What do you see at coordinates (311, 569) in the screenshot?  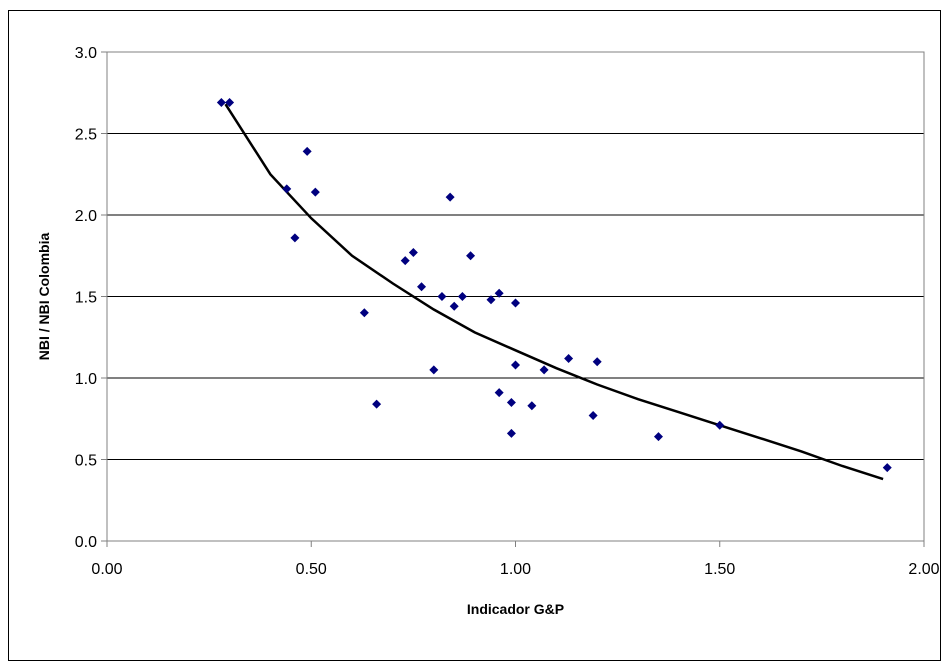 I see `x-tick-label: 0.50` at bounding box center [311, 569].